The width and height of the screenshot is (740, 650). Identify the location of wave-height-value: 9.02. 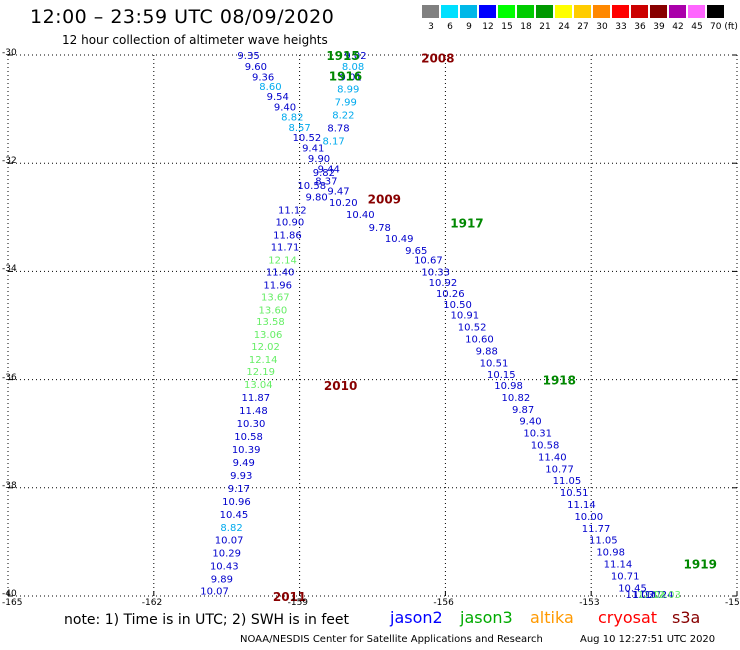
(355, 56).